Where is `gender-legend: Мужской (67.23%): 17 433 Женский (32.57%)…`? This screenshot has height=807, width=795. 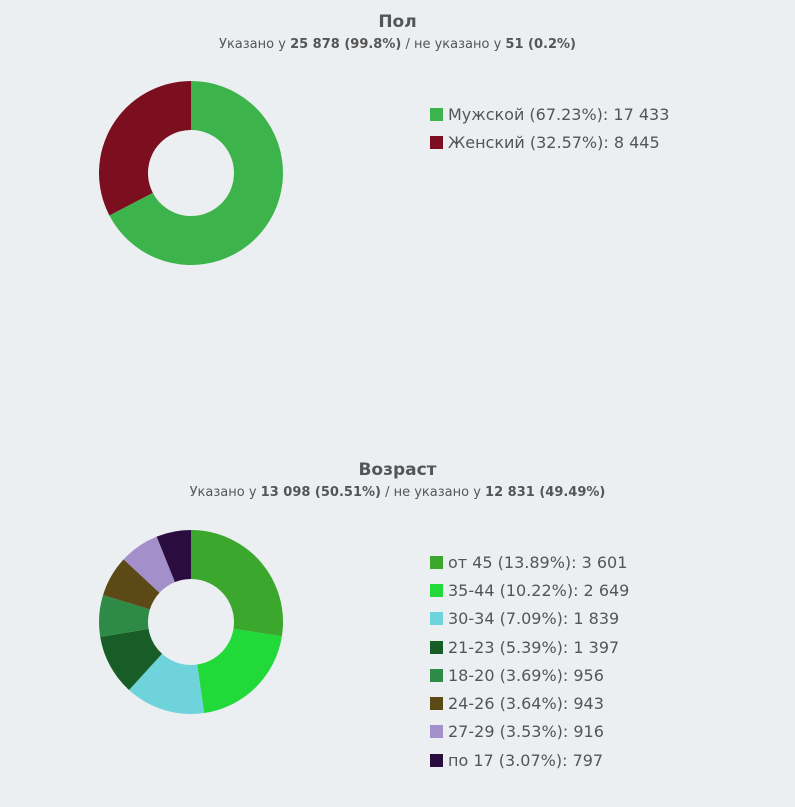
gender-legend: Мужской (67.23%): 17 433 Женский (32.57%)… is located at coordinates (549, 128).